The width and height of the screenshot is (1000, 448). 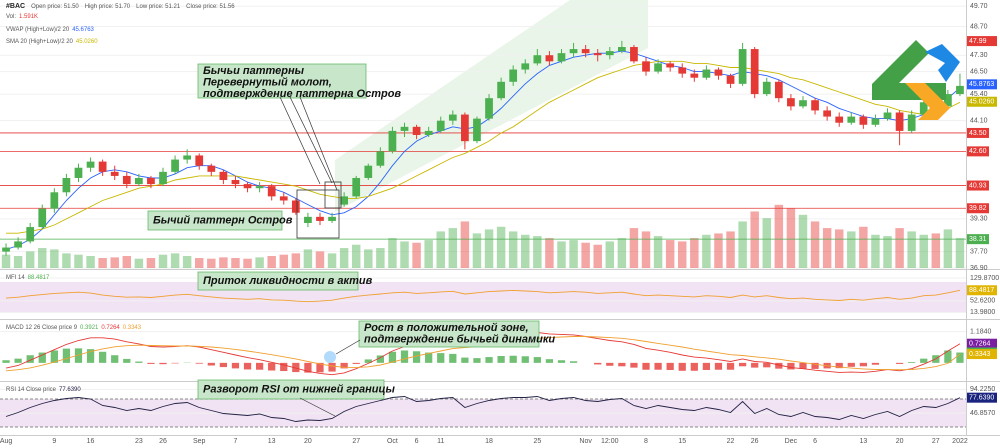 What do you see at coordinates (981, 102) in the screenshot?
I see `price-marker-label: 45.0260` at bounding box center [981, 102].